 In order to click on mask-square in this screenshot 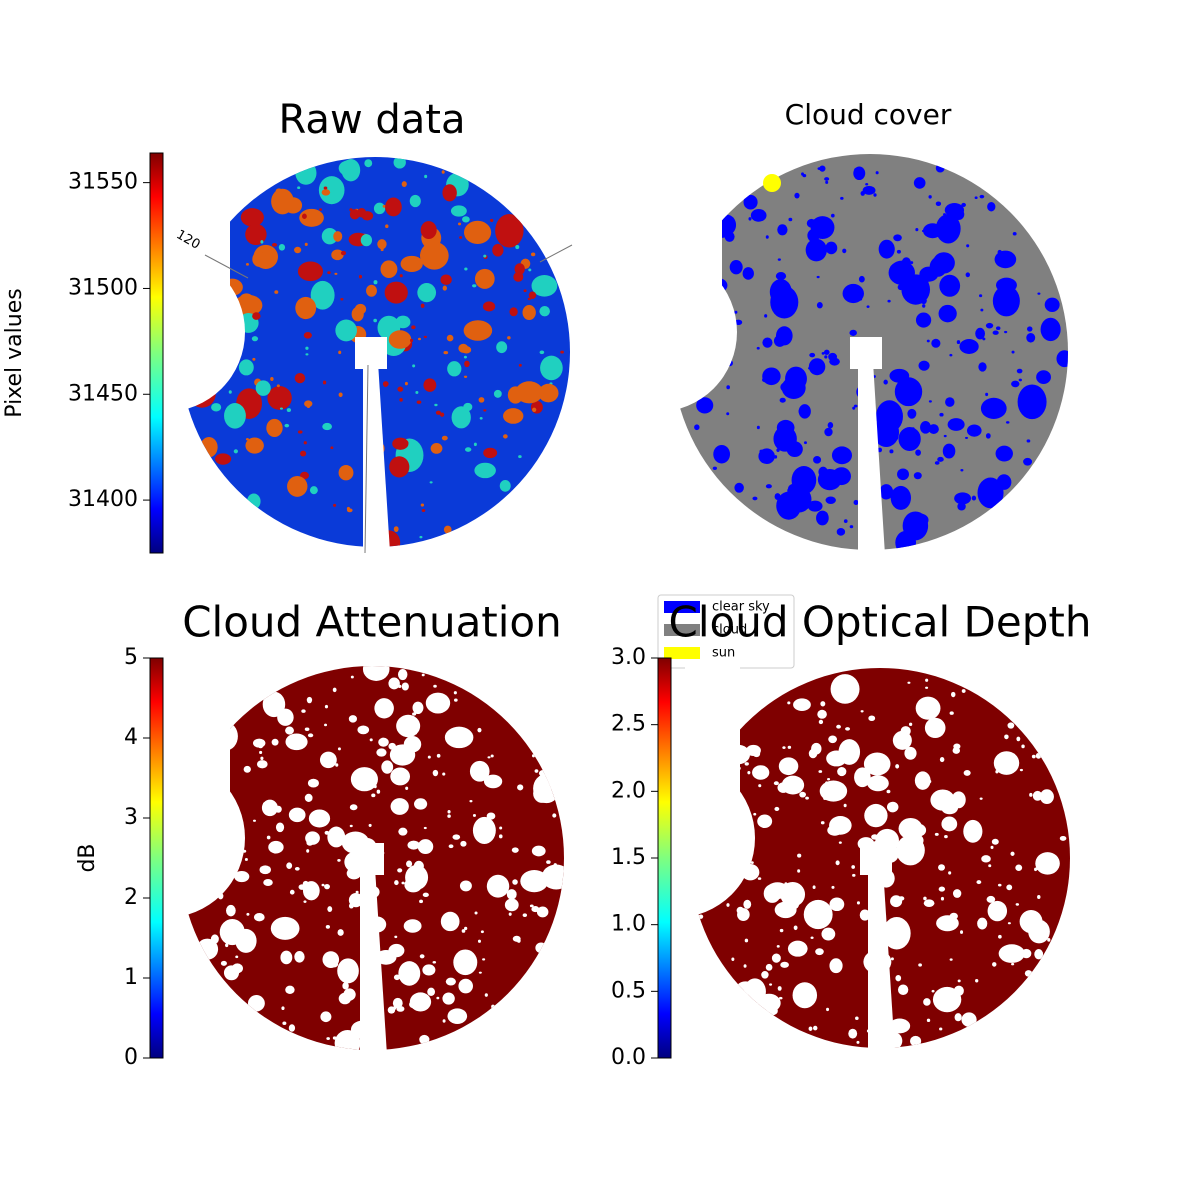, I will do `click(371, 353)`.